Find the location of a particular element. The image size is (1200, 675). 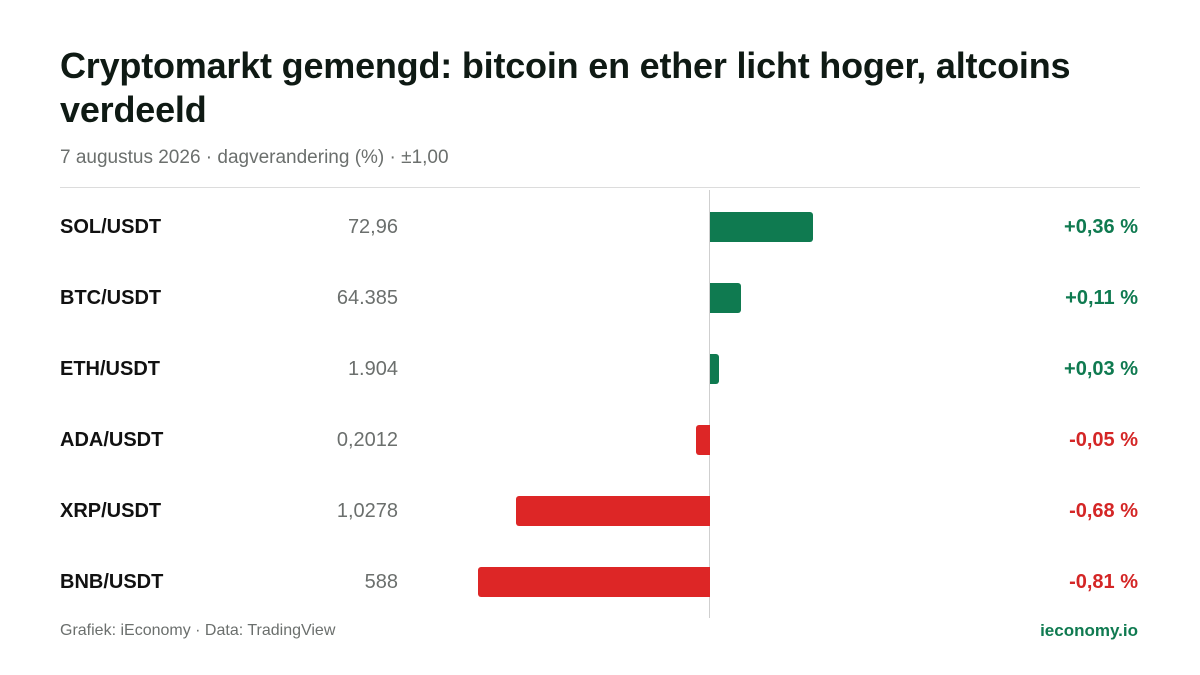

chart-row: XRP/USDT 1,0278 -0,68 % is located at coordinates (600, 511).